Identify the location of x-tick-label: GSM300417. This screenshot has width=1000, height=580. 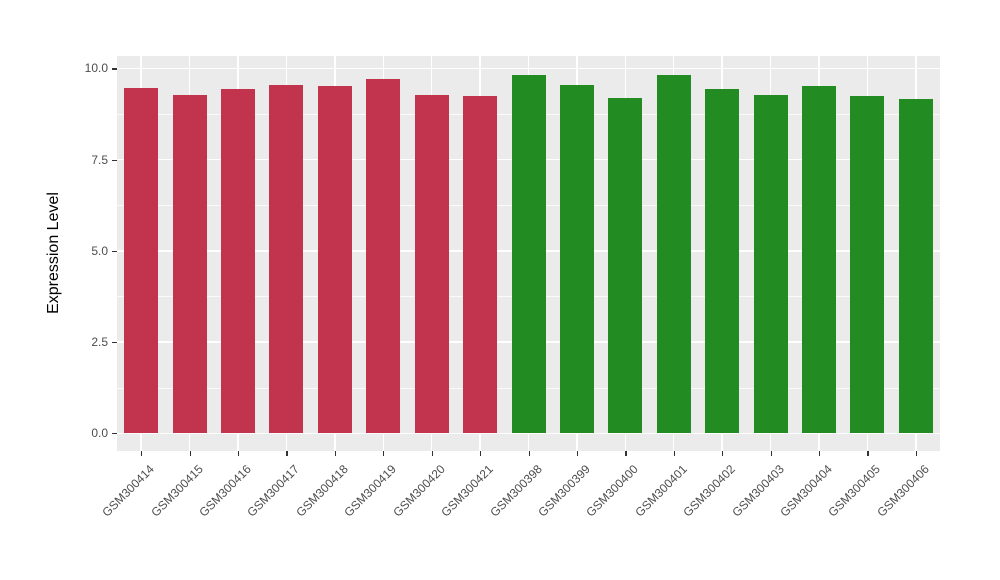
(273, 491).